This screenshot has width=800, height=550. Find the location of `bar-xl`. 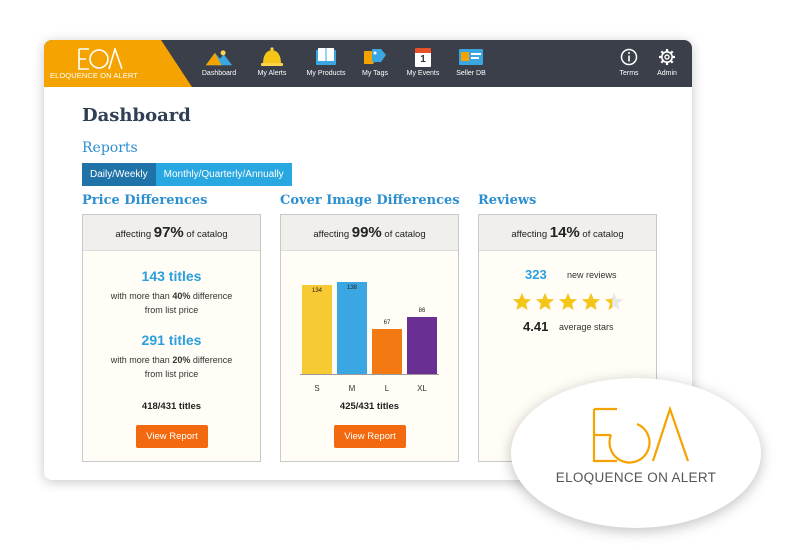

bar-xl is located at coordinates (422, 345).